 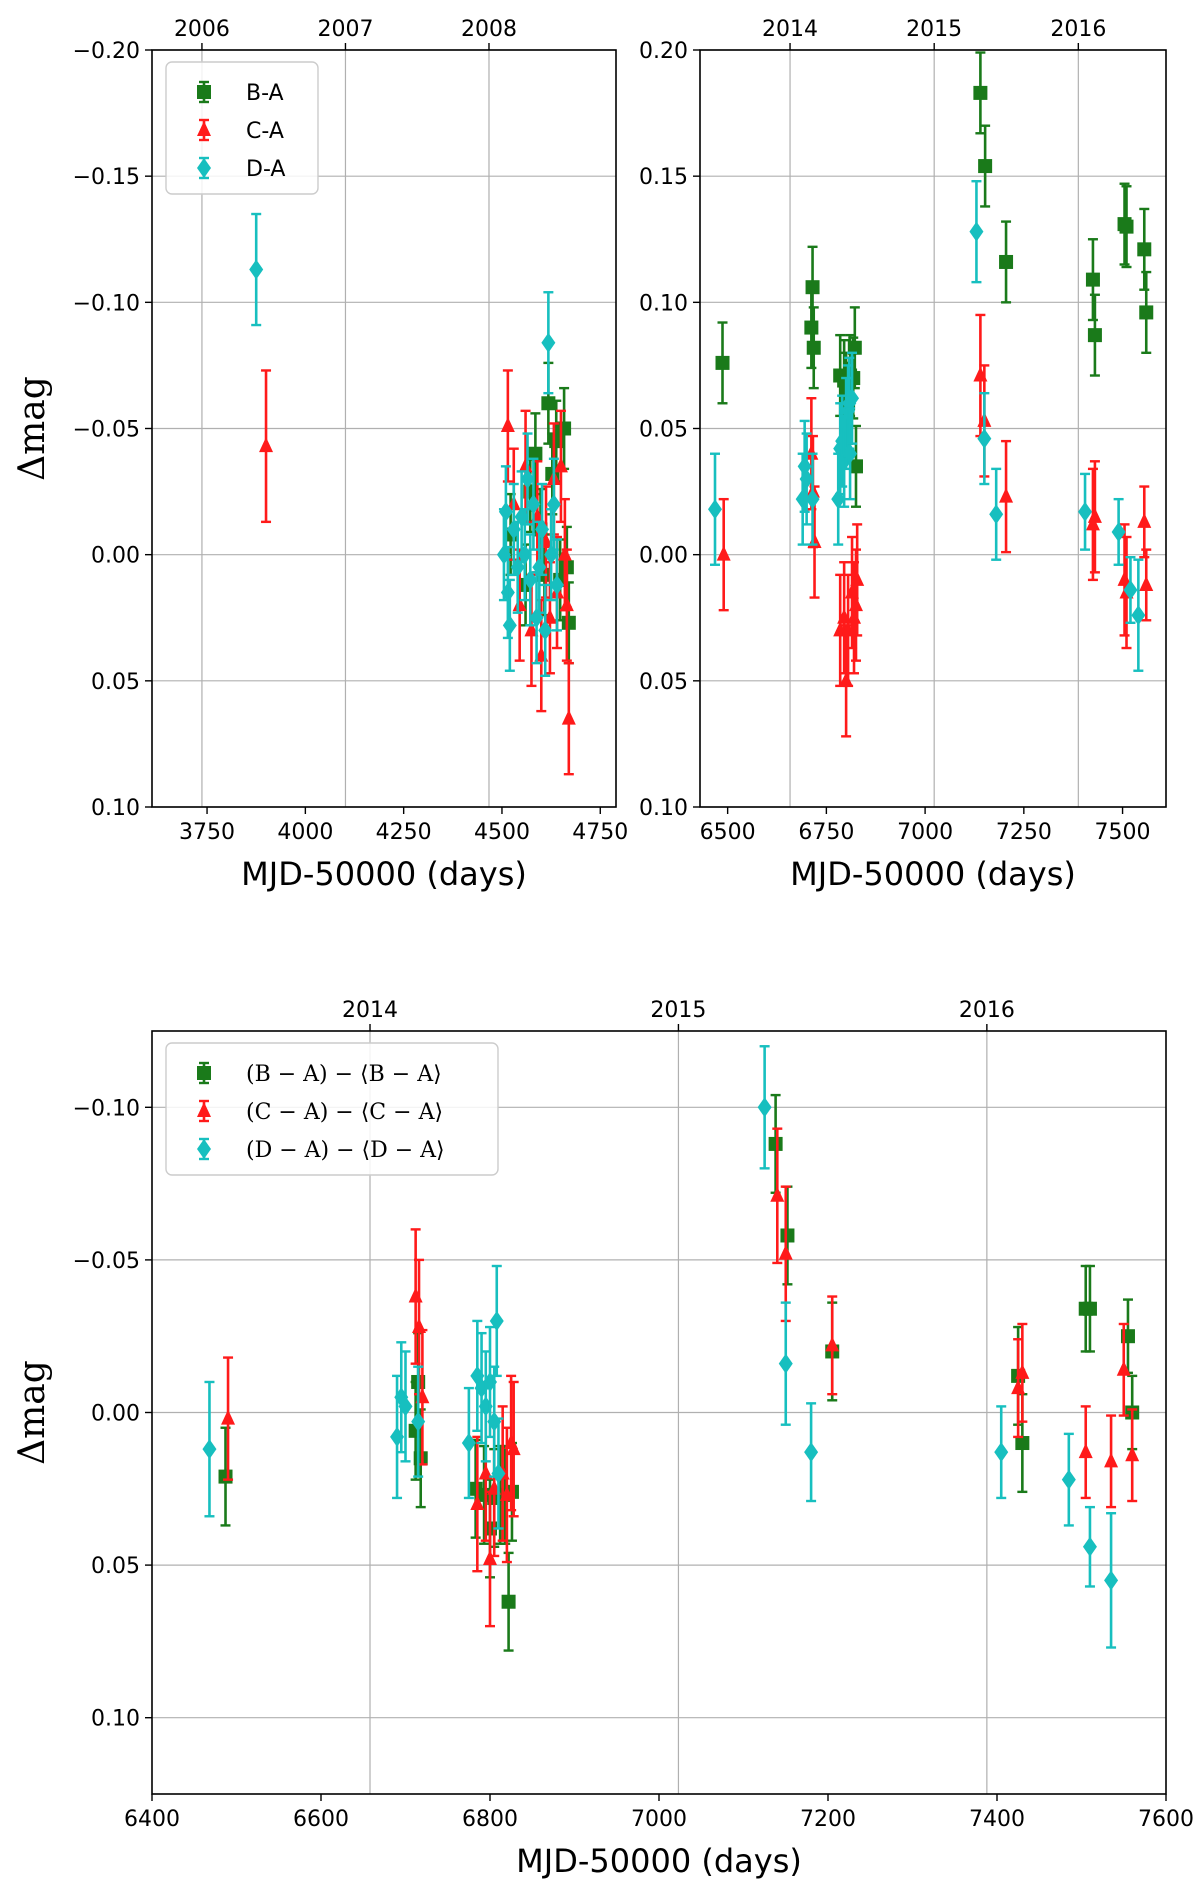 I want to click on legend-label: (D − A) − ⟨D − A⟩, so click(x=345, y=1150).